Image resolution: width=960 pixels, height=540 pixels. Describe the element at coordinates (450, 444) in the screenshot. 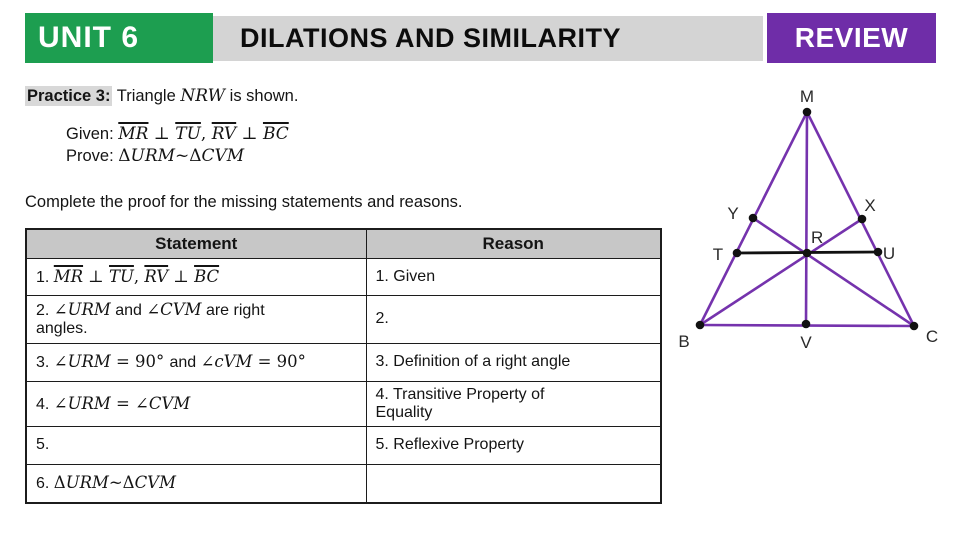

I see `text-part: 5. Reflexive Property` at that location.